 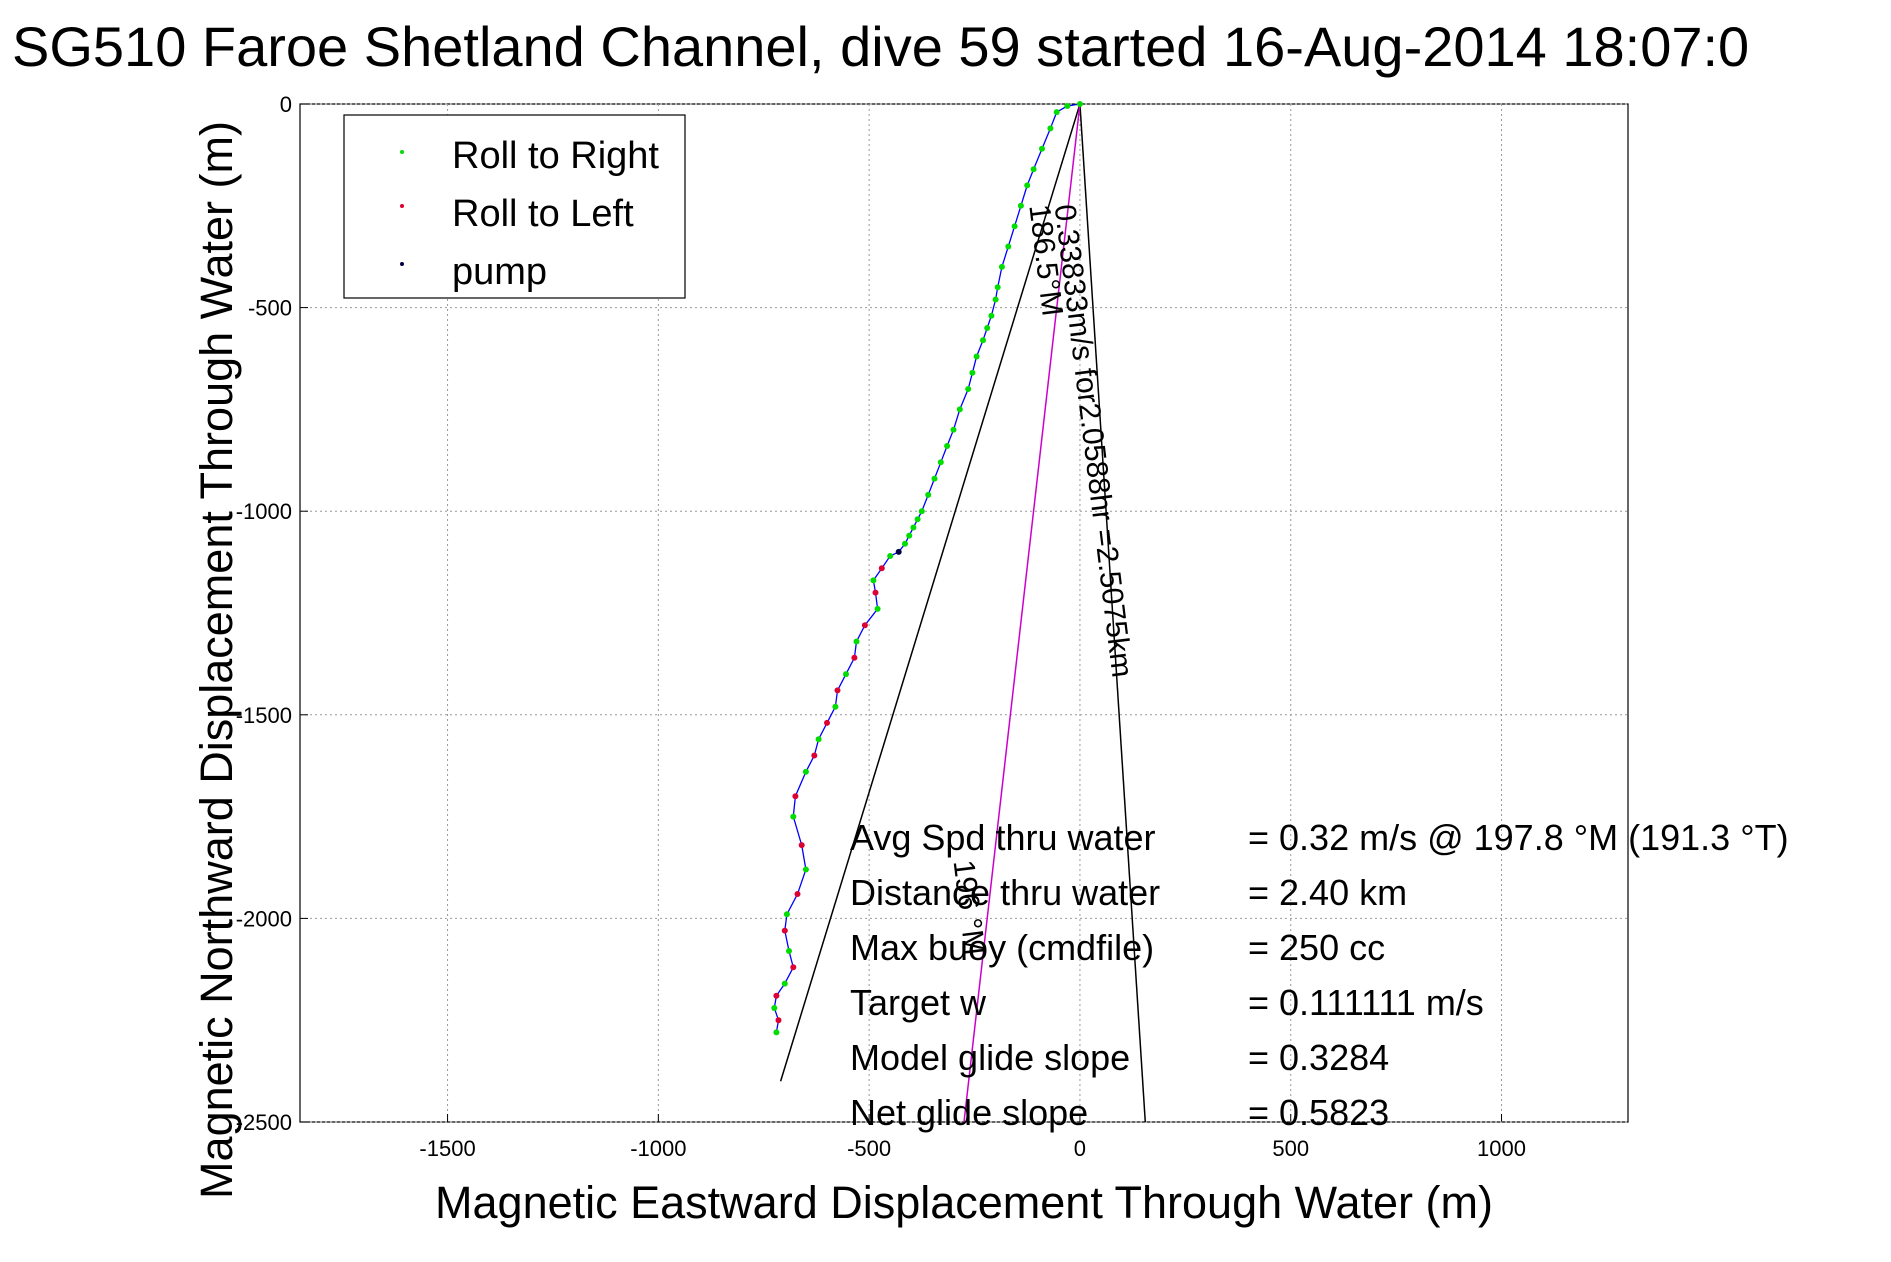 What do you see at coordinates (1501, 1148) in the screenshot?
I see `x-tick-label: 1000` at bounding box center [1501, 1148].